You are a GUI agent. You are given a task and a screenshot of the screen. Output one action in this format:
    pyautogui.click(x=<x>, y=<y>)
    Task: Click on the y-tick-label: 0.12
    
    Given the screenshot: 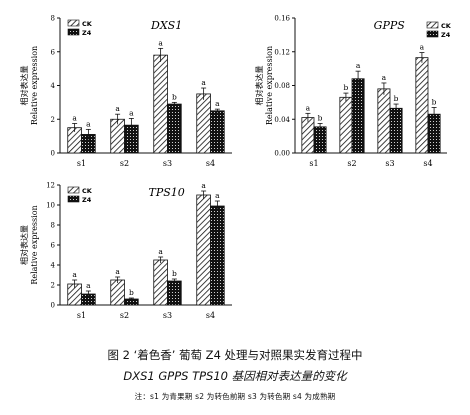 What is the action you would take?
    pyautogui.click(x=282, y=52)
    